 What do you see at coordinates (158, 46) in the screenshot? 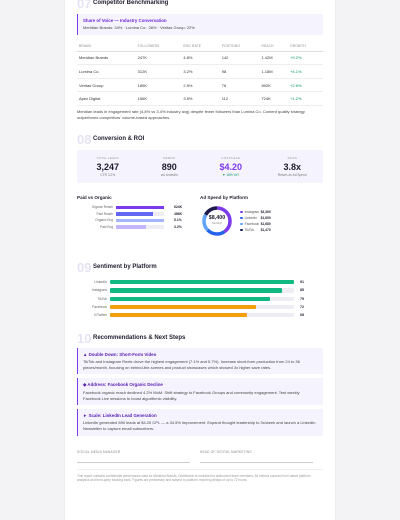
I see `column-header: FOLLOWERS` at bounding box center [158, 46].